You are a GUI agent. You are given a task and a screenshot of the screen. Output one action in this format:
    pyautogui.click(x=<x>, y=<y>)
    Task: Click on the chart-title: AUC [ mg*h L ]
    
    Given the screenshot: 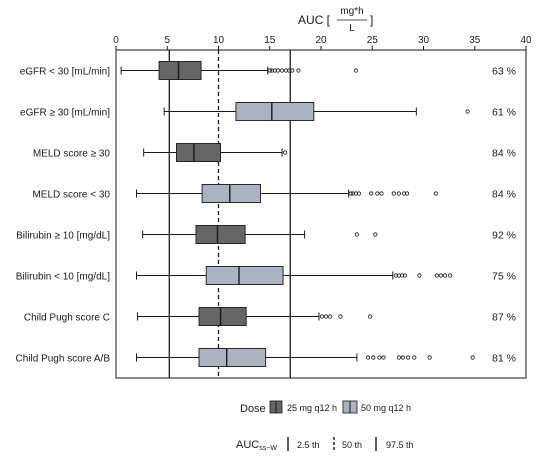 What is the action you would take?
    pyautogui.click(x=335, y=20)
    